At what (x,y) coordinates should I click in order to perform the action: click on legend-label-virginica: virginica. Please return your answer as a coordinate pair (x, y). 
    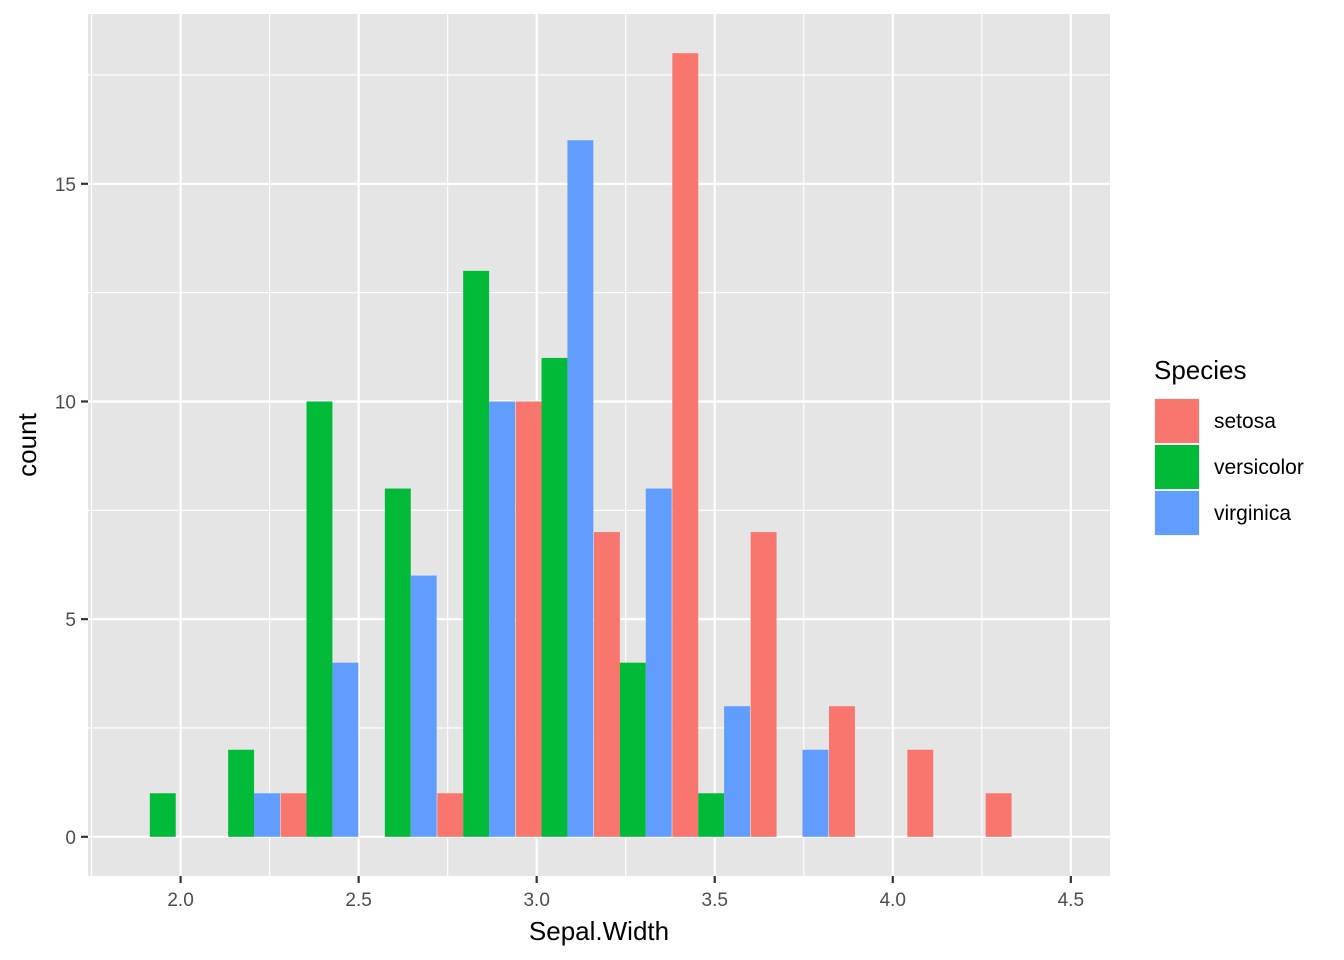
    Looking at the image, I should click on (1252, 513).